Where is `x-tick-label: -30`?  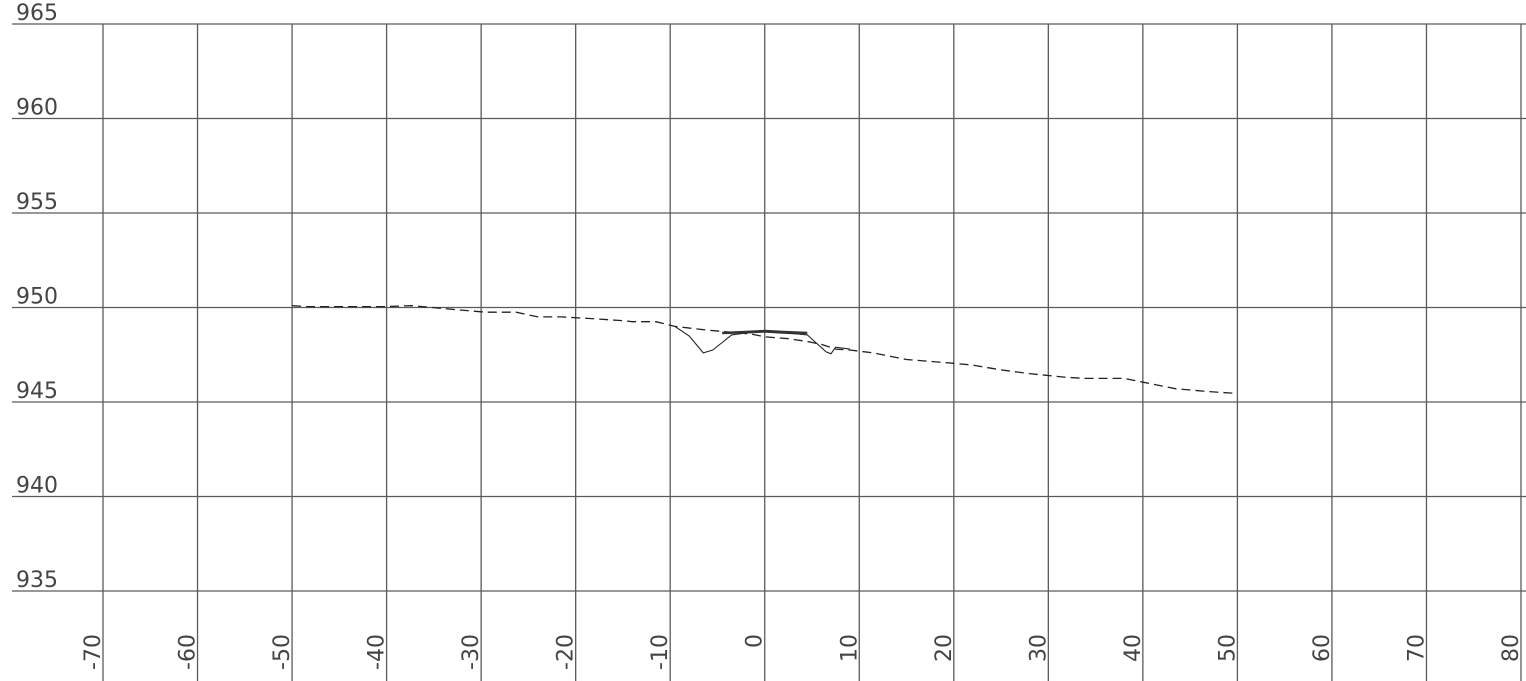
x-tick-label: -30 is located at coordinates (471, 652).